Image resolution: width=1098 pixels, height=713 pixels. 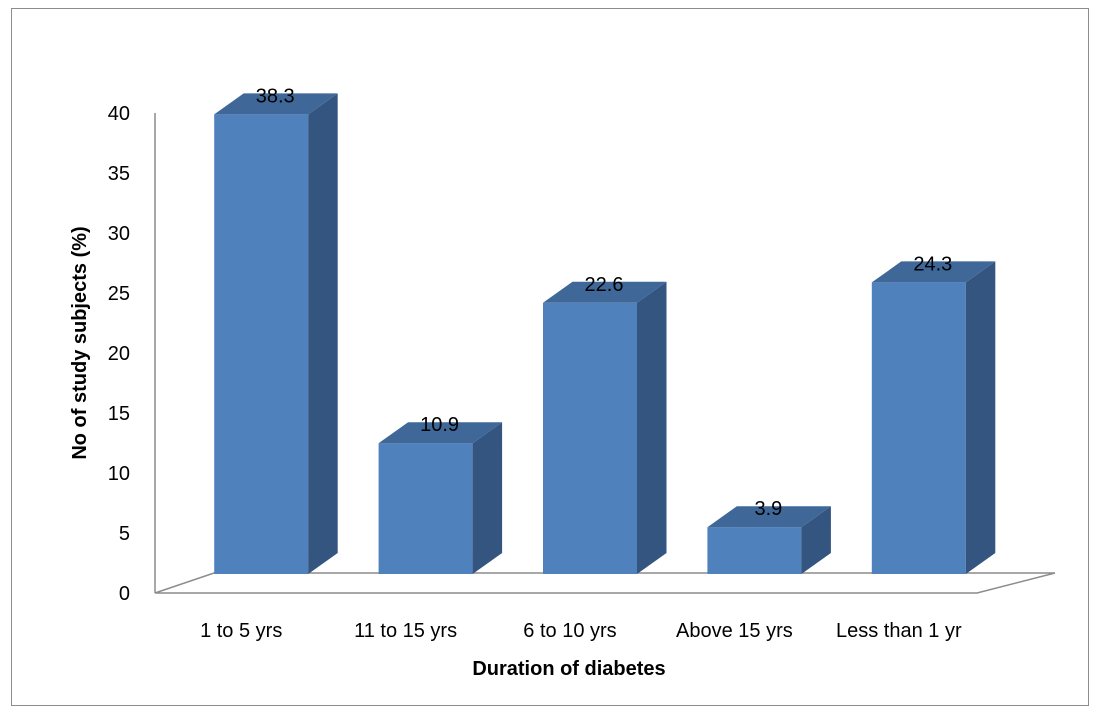 What do you see at coordinates (119, 294) in the screenshot?
I see `y-tick-label: 25` at bounding box center [119, 294].